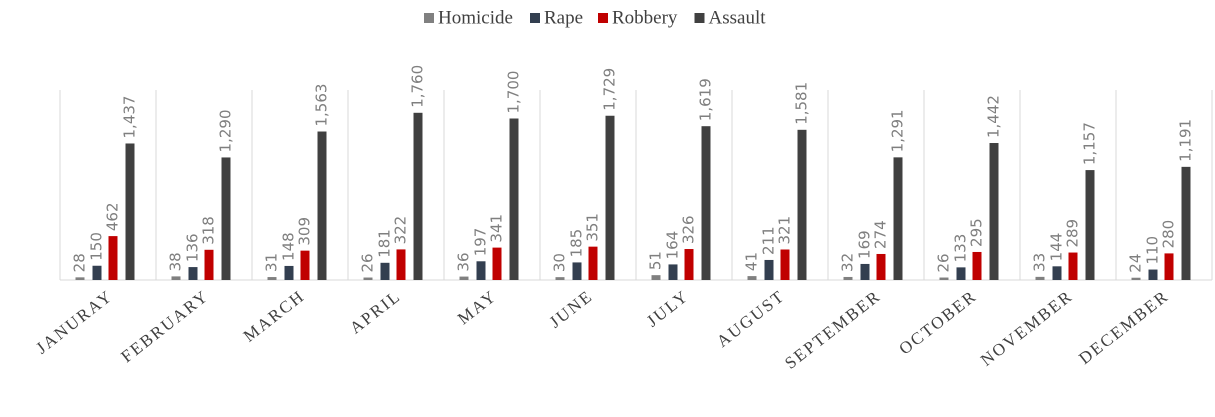  Describe the element at coordinates (193, 247) in the screenshot. I see `data-label: 136` at that location.